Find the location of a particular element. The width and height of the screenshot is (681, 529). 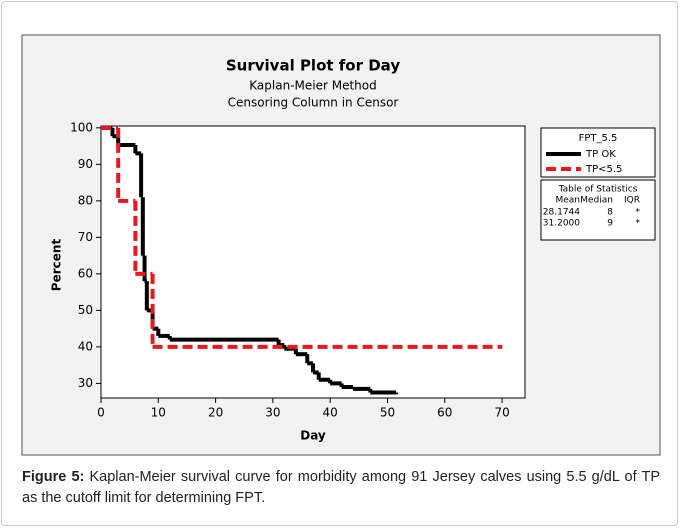

x-tick-label: 10 is located at coordinates (158, 413).